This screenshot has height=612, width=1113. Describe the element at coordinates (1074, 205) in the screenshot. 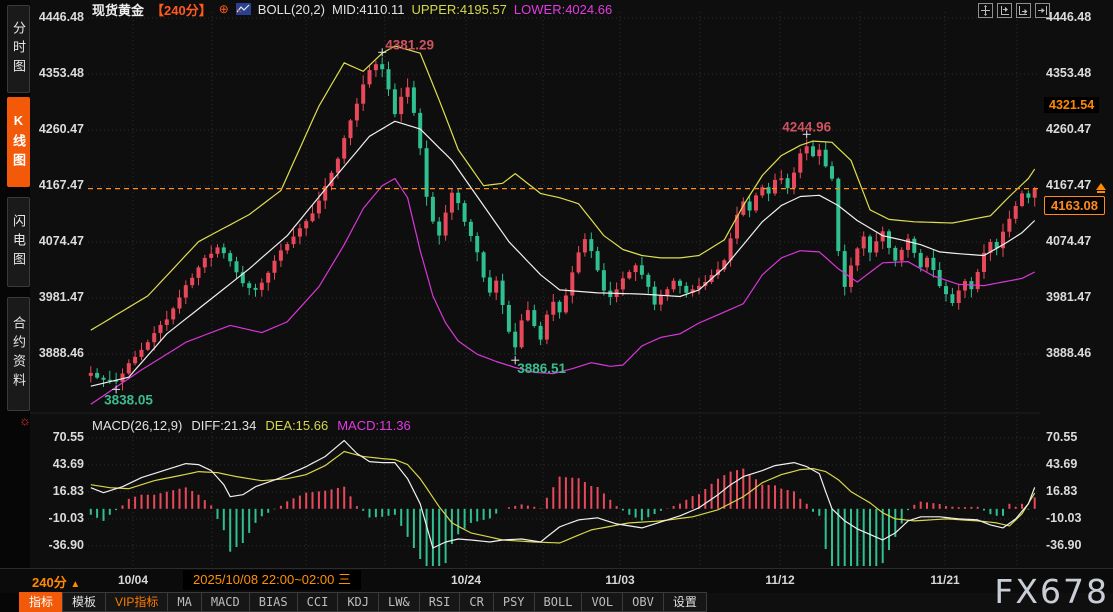

I see `last-price-badge: 4163.08` at that location.